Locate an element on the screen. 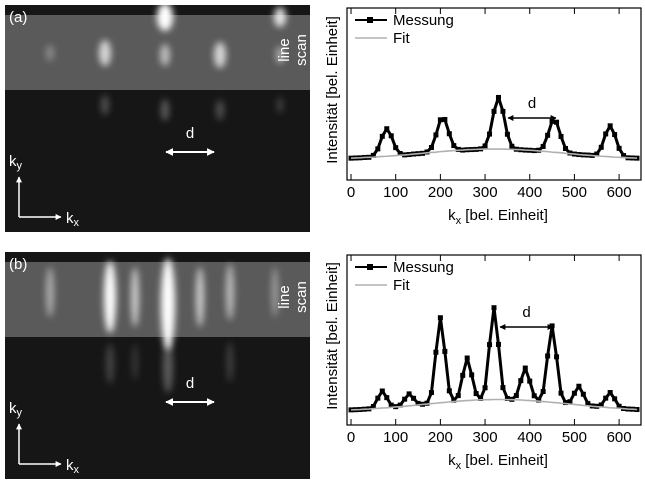  panel-label: (b) is located at coordinates (18, 264).